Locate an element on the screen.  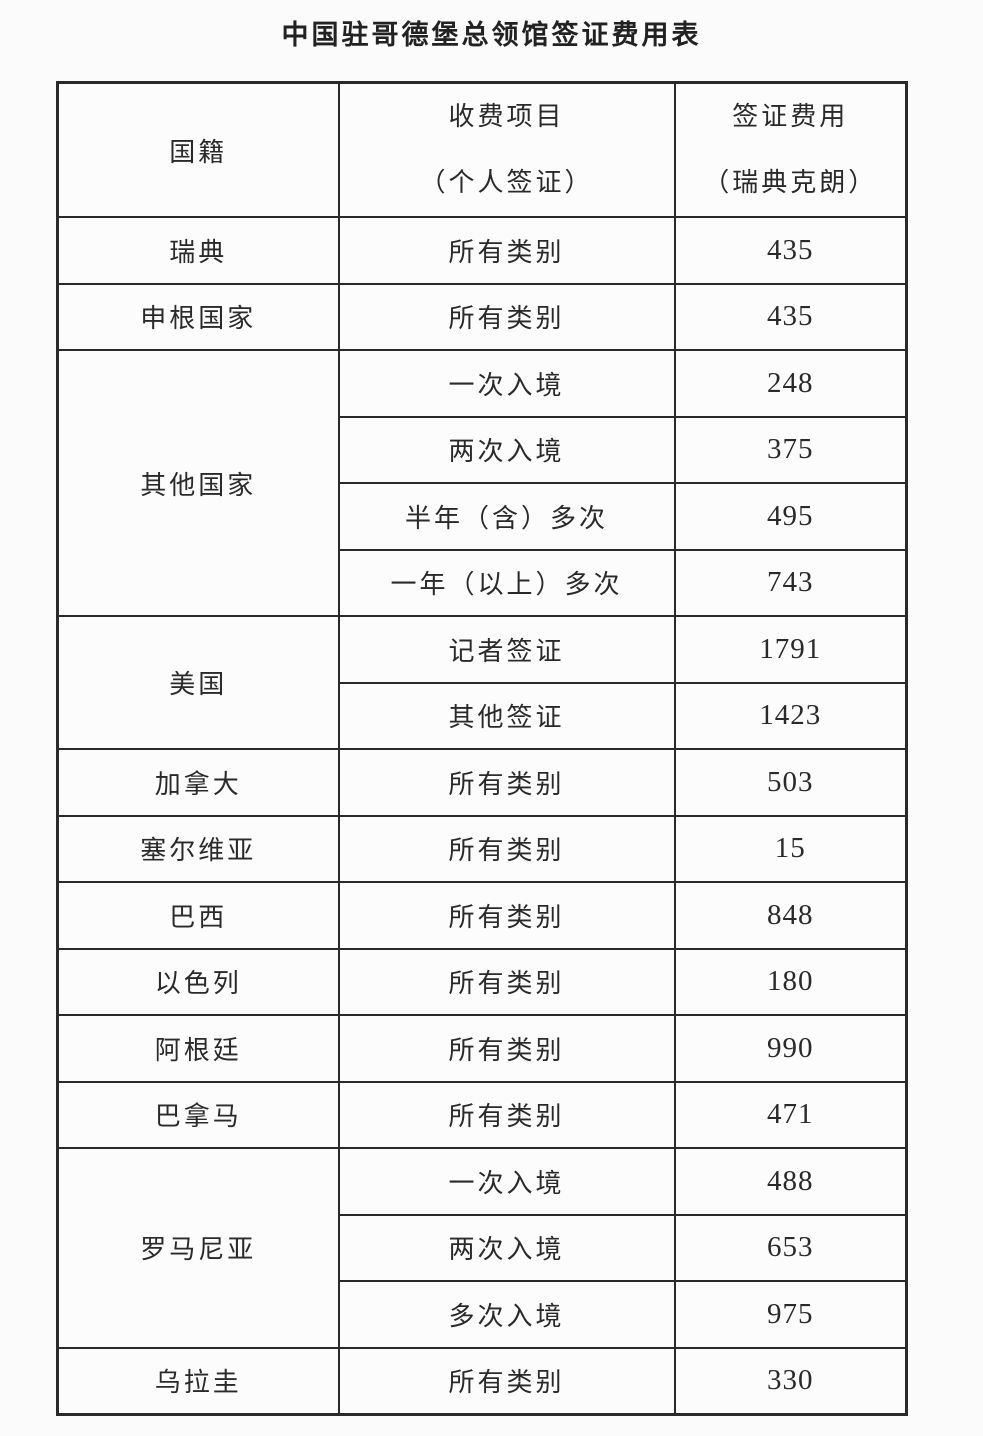
table-row: 巴拿马 所有类别 471 is located at coordinates (482, 1114).